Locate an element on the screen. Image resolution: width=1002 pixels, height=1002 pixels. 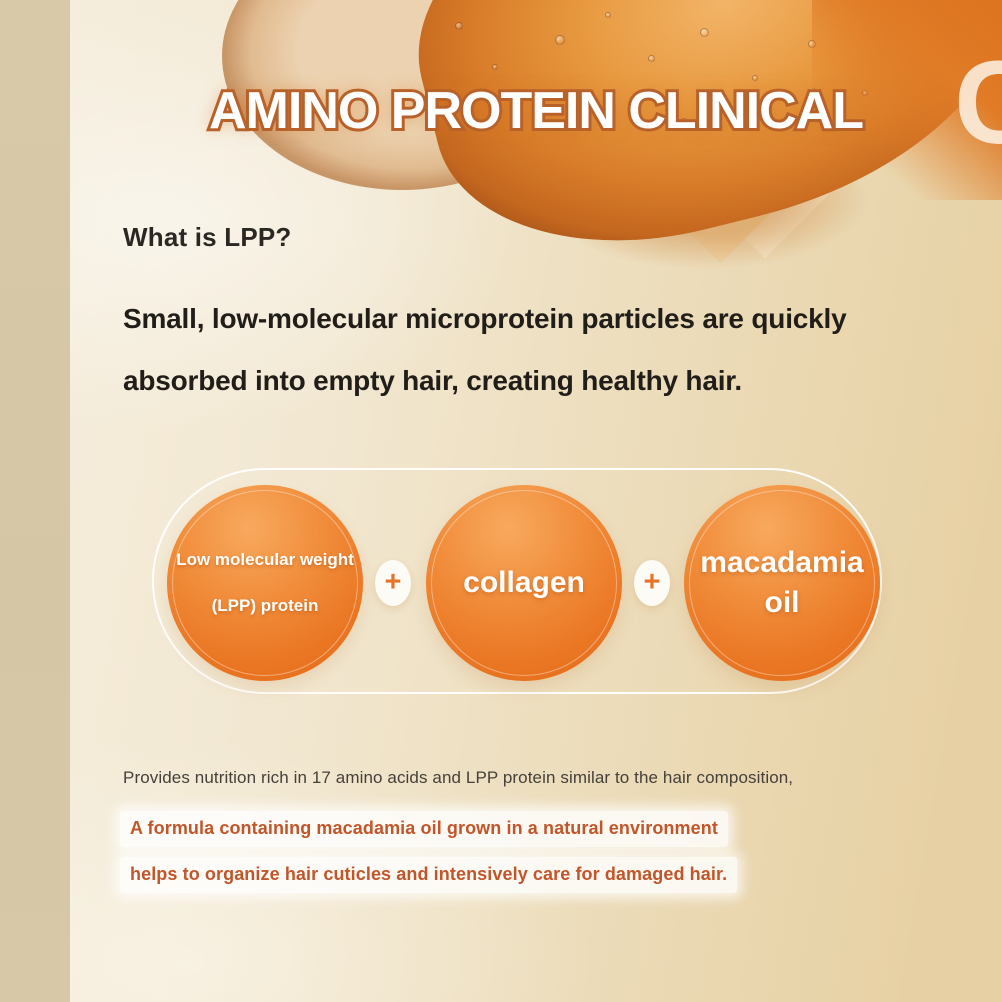
title-text: AMINO PROTEIN CLINICAL is located at coordinates (536, 111).